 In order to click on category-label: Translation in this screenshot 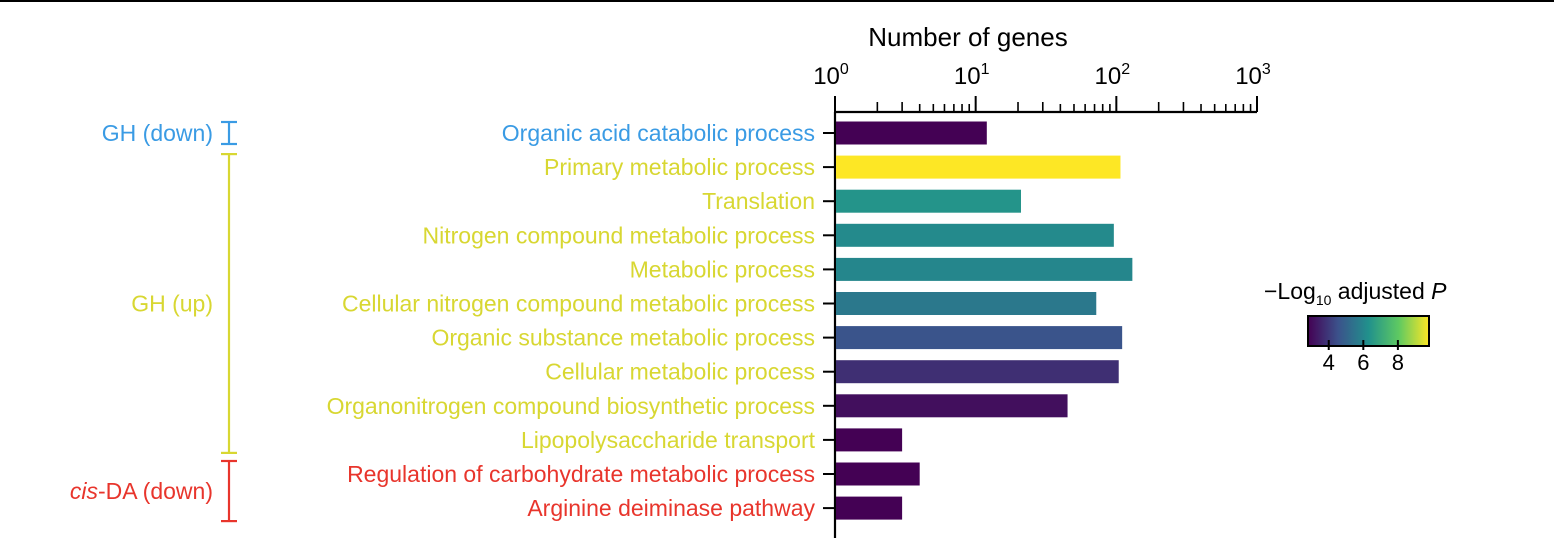, I will do `click(758, 201)`.